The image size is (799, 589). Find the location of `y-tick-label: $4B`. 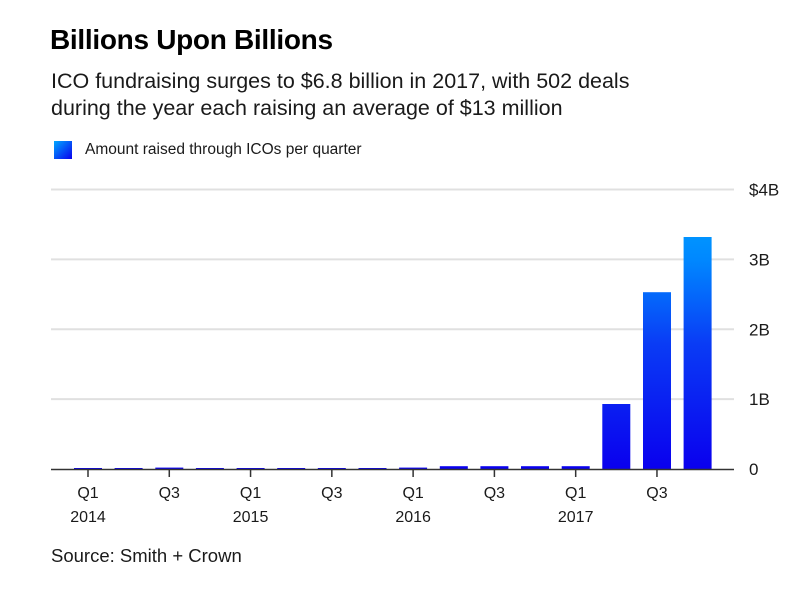

y-tick-label: $4B is located at coordinates (764, 190).